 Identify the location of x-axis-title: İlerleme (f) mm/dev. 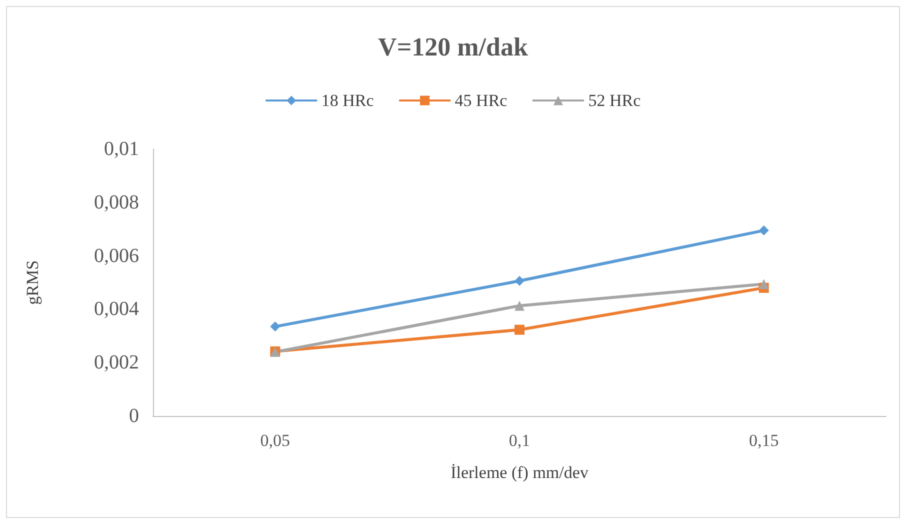
(519, 472).